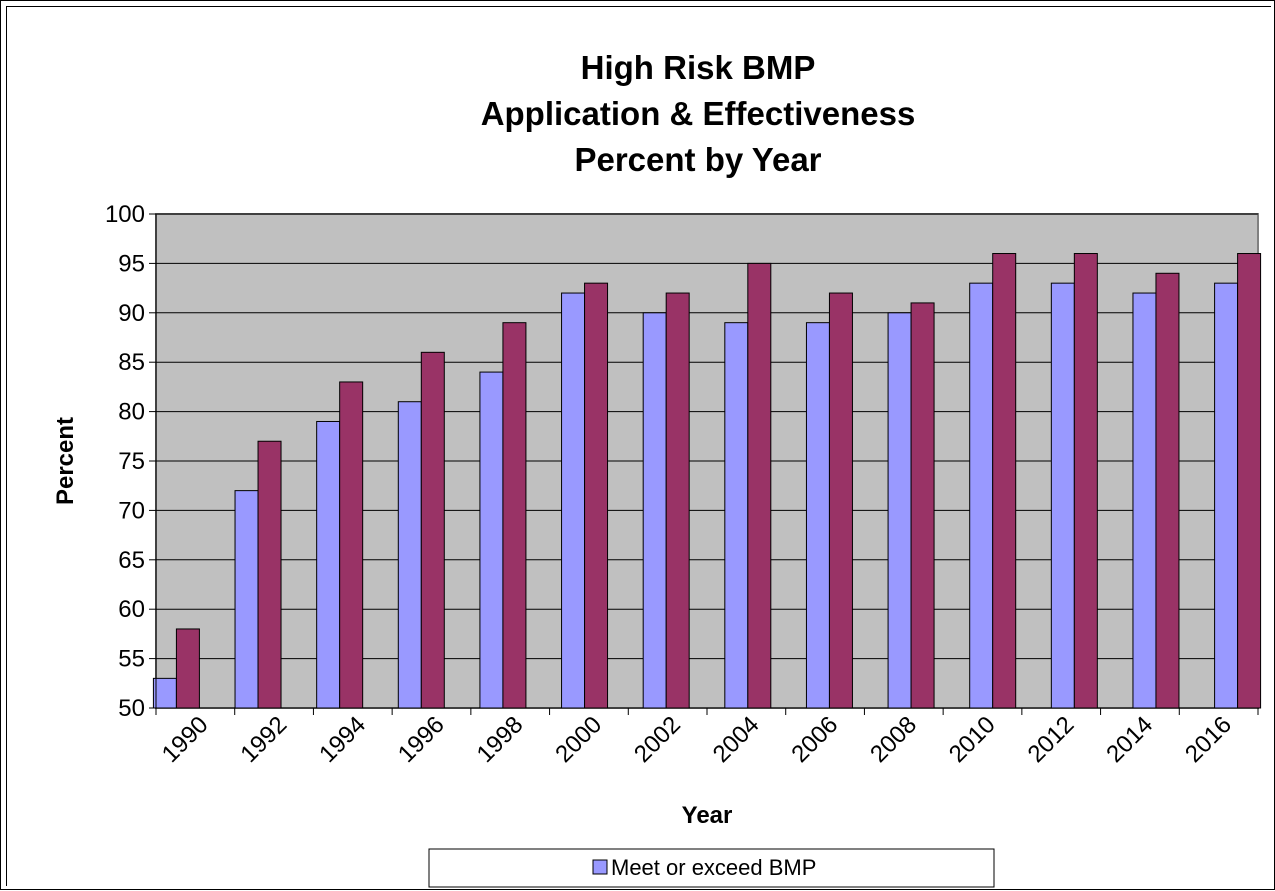  Describe the element at coordinates (707, 815) in the screenshot. I see `x-axis-label: Year` at that location.